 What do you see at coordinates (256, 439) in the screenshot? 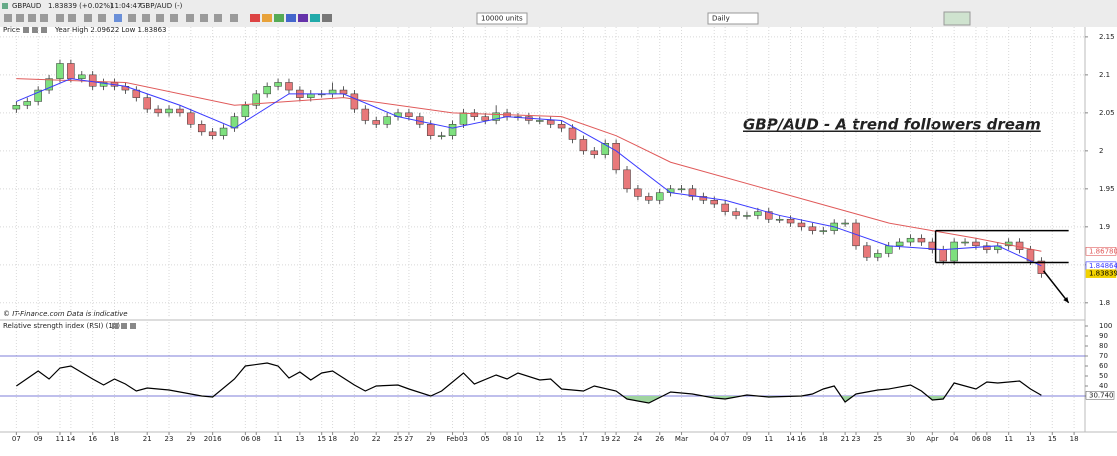
I see `x-tick-label: 08` at bounding box center [256, 439].